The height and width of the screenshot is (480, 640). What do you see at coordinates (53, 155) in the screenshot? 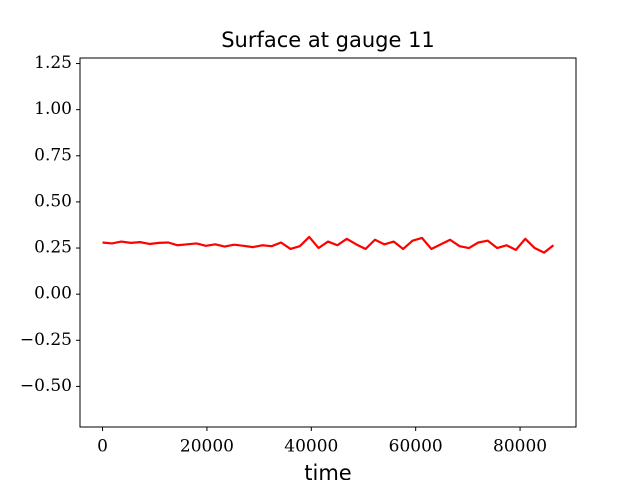
I see `y-tick-label: 0.75` at bounding box center [53, 155].